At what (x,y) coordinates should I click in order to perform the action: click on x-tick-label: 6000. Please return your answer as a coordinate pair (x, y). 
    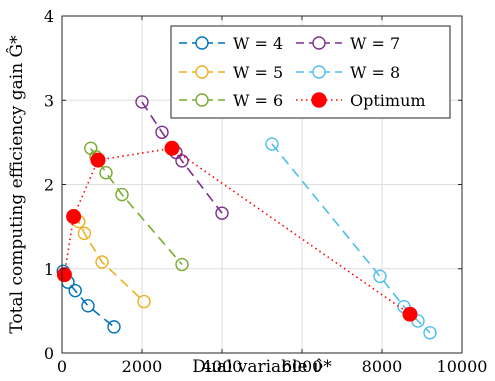
    Looking at the image, I should click on (302, 366).